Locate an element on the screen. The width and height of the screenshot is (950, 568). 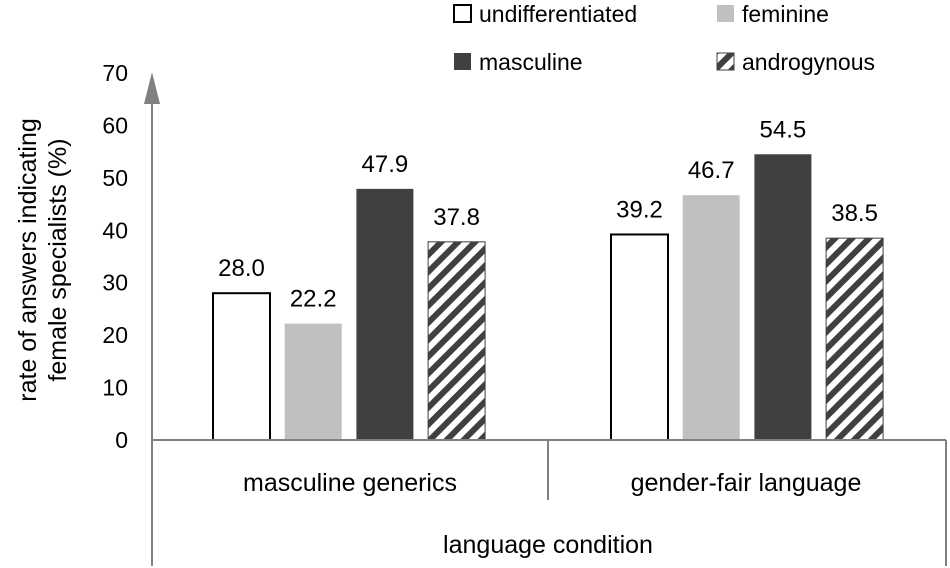
data-label: 38.5 is located at coordinates (854, 213).